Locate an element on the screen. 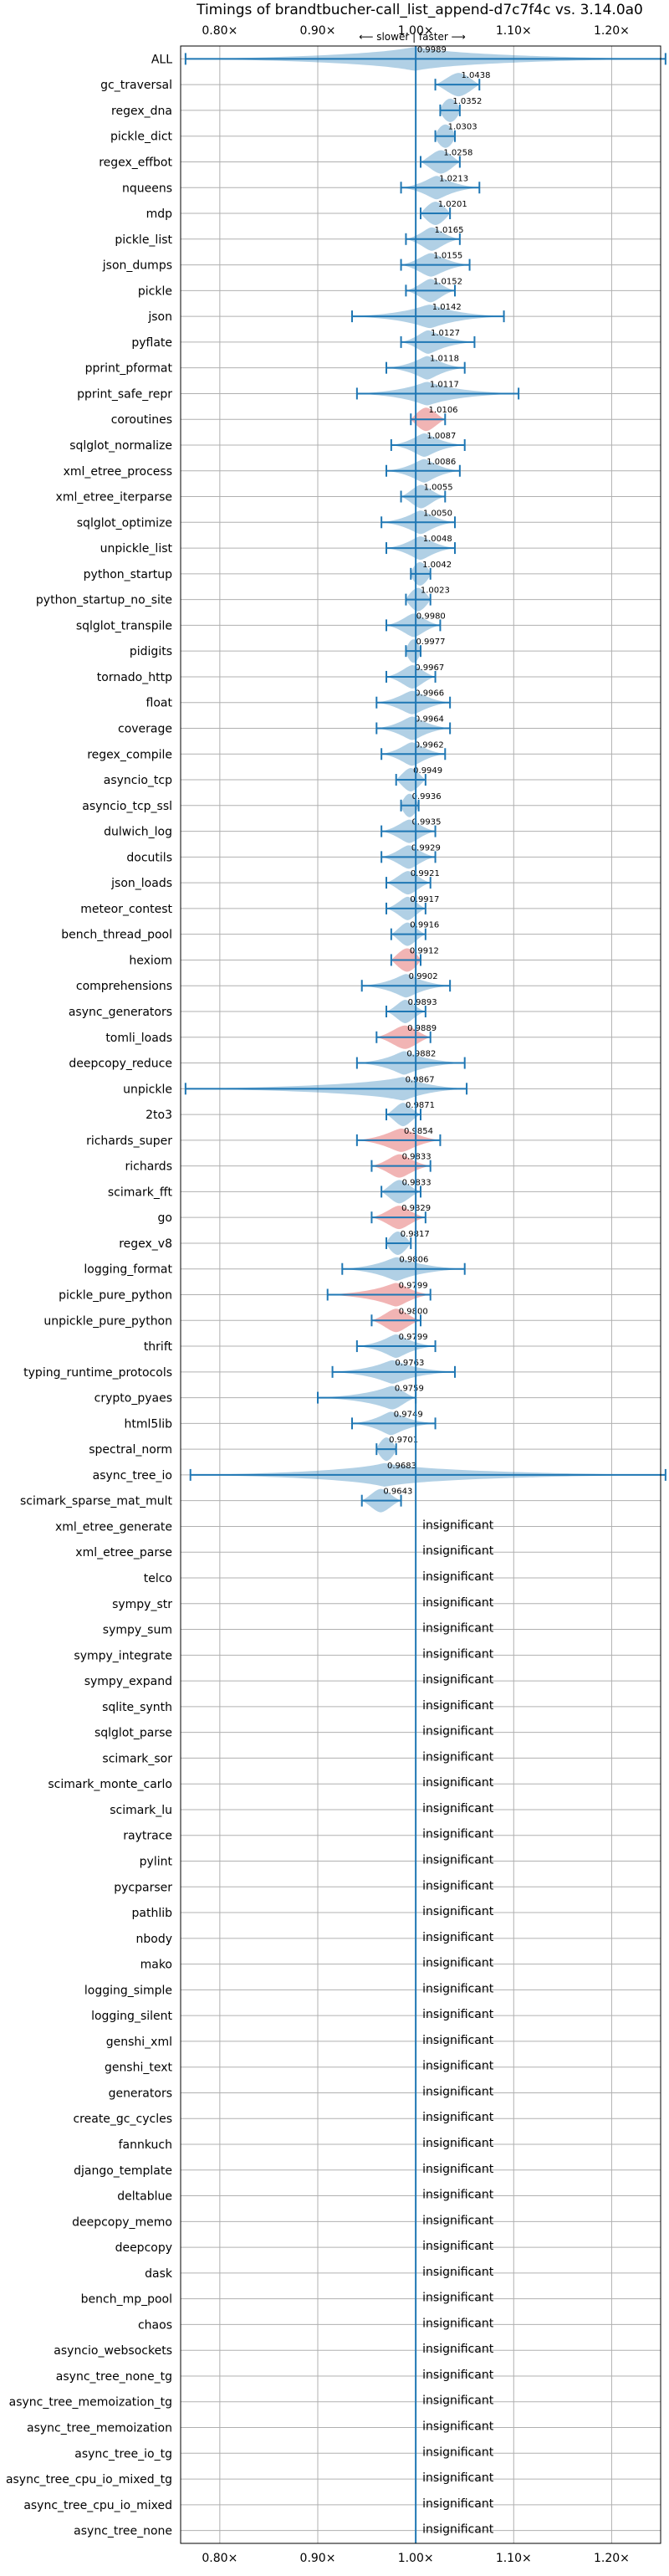 This screenshot has width=669, height=2576. benchmark-name-label: async_tree_io_tg is located at coordinates (123, 2454).